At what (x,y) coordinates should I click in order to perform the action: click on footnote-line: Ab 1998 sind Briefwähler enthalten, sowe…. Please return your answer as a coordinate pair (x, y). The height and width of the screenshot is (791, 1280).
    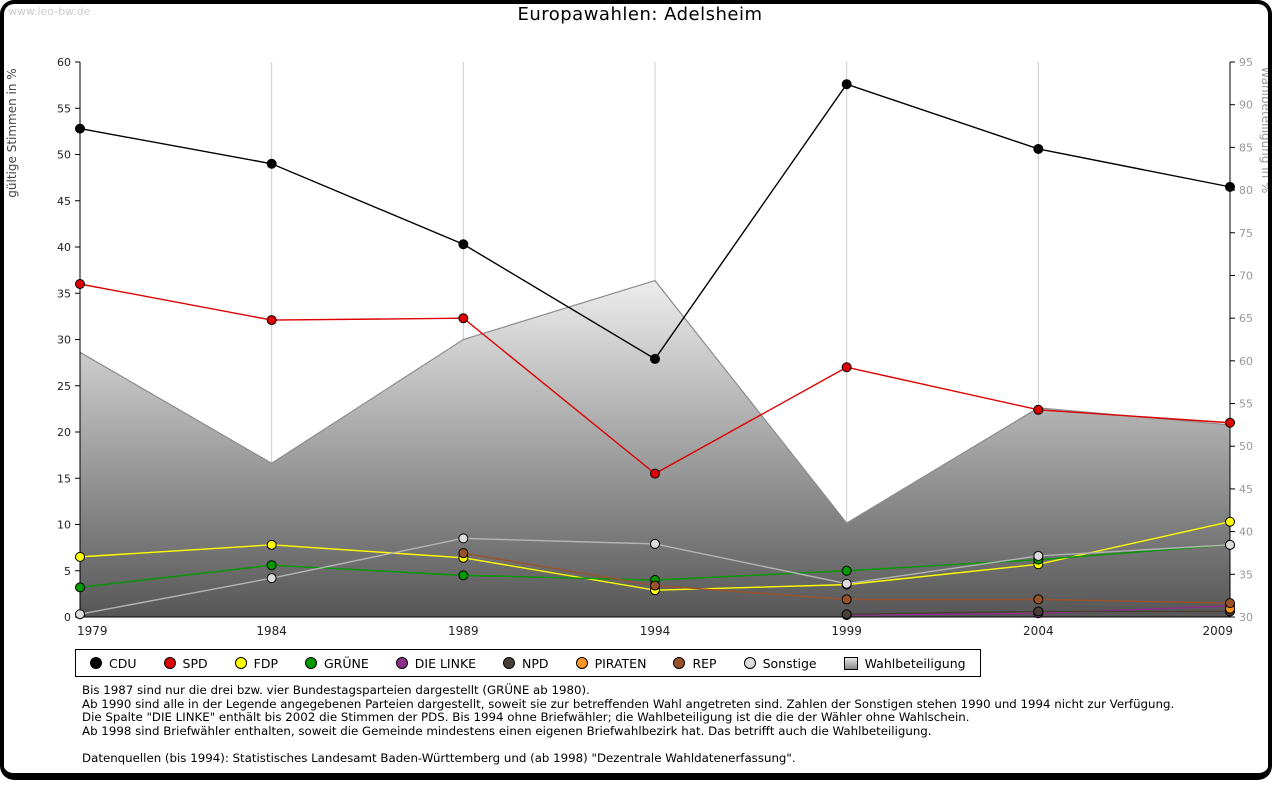
    Looking at the image, I should click on (507, 730).